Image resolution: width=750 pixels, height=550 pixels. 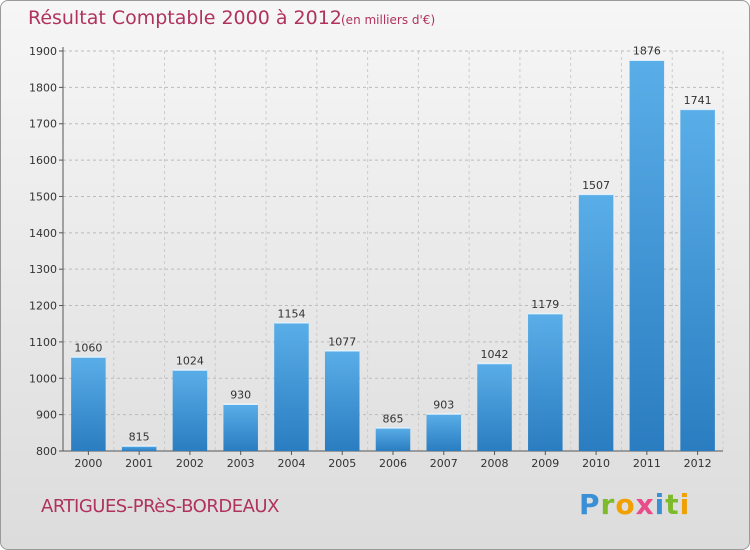 What do you see at coordinates (342, 463) in the screenshot?
I see `x-tick-label: 2005` at bounding box center [342, 463].